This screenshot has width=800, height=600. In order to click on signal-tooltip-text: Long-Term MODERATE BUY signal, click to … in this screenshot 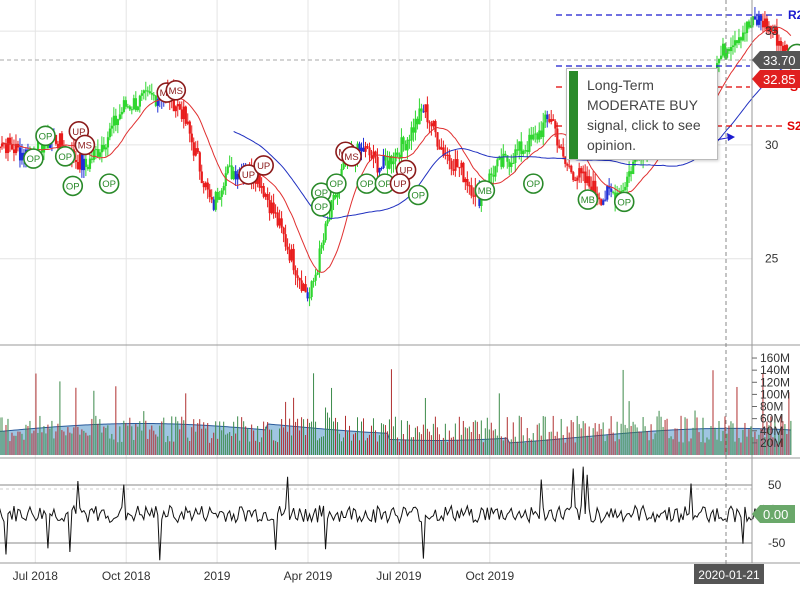, I will do `click(644, 115)`.